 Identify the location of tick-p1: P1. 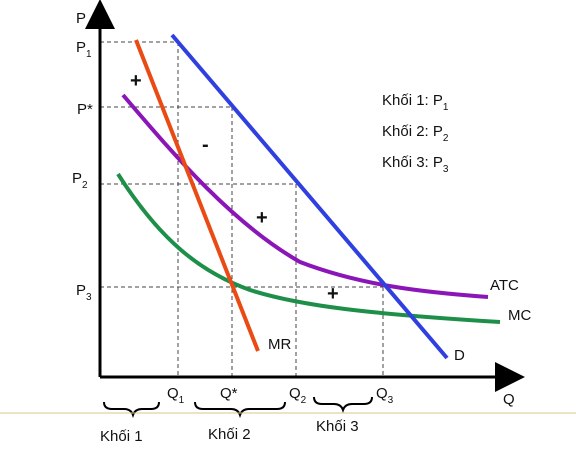
(84, 49).